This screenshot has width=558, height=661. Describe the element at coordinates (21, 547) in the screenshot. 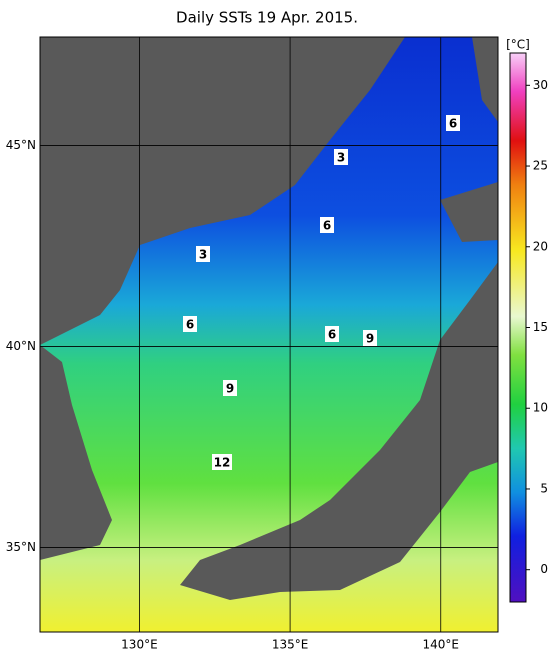

I see `y-tick-label: 35°N` at that location.